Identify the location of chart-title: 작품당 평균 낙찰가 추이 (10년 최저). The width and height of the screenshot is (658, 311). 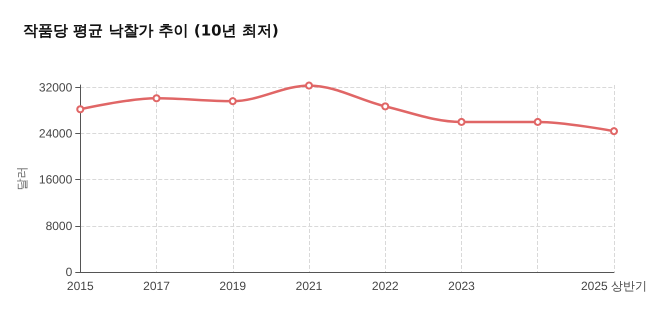
(151, 31).